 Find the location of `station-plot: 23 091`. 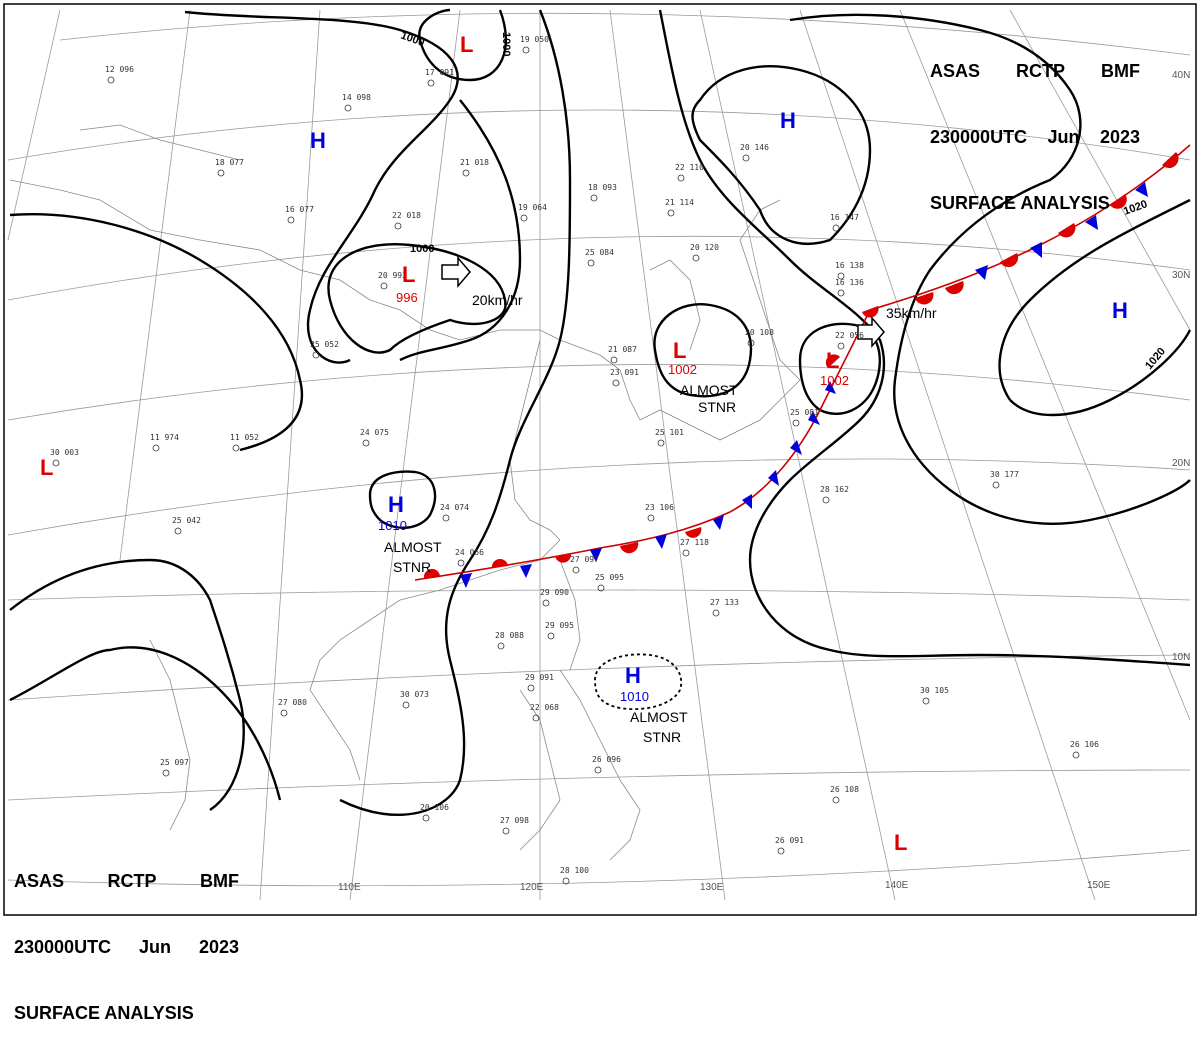

station-plot: 23 091 is located at coordinates (624, 377).